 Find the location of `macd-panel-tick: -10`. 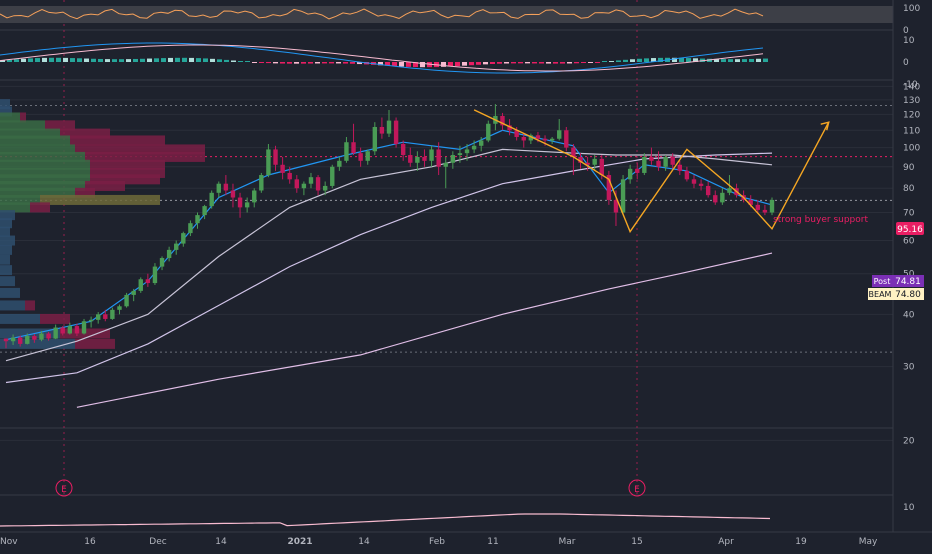

macd-panel-tick: -10 is located at coordinates (910, 85).